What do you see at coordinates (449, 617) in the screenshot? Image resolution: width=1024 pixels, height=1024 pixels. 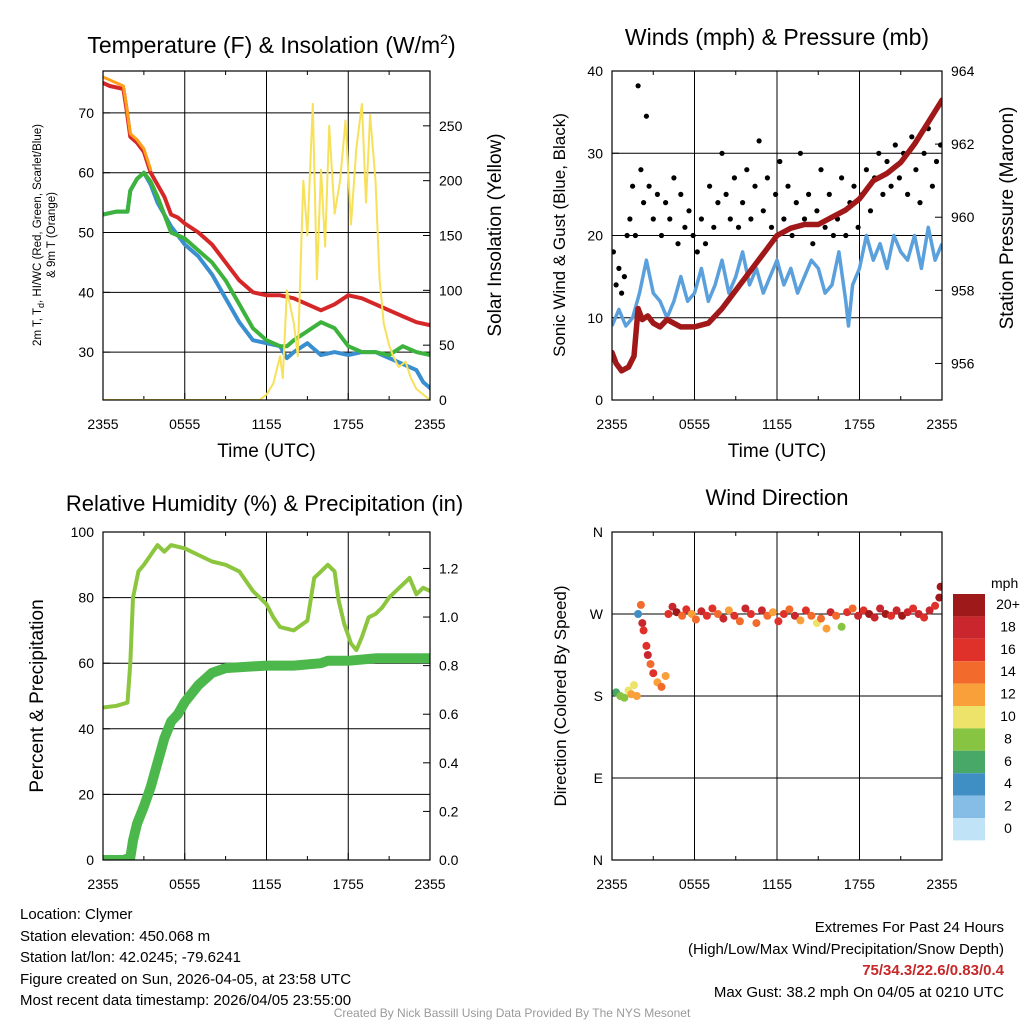 I see `y-right-tick-label: 1.0` at bounding box center [449, 617].